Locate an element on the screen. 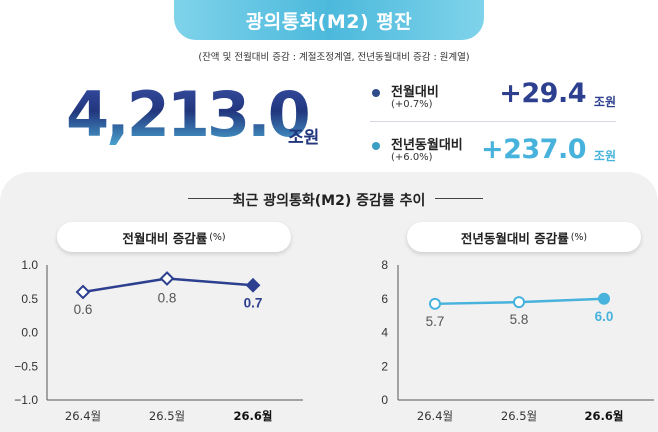  section-divider-left is located at coordinates (212, 198).